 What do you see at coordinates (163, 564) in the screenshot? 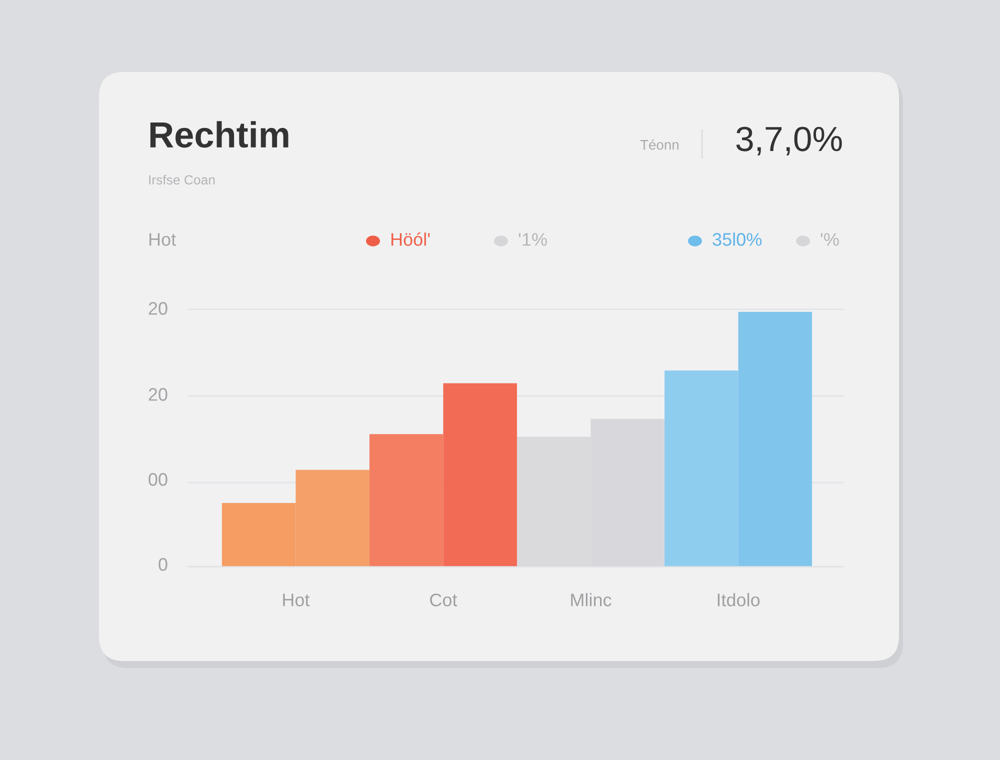
I see `text: 0` at bounding box center [163, 564].